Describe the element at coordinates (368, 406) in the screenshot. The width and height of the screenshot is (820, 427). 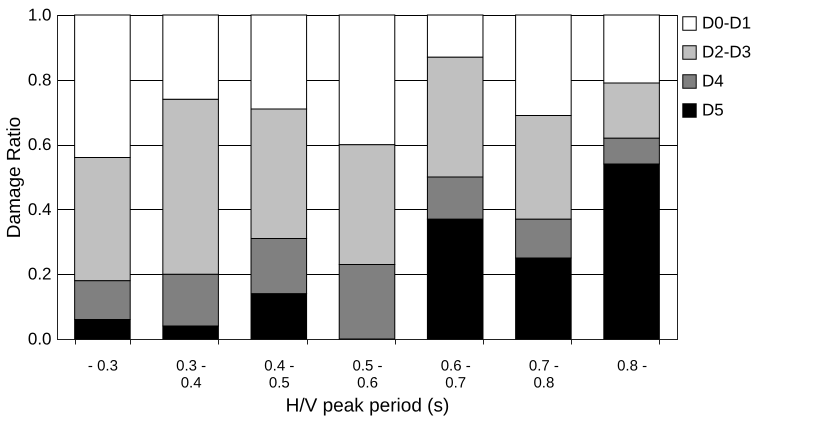
I see `x-axis-title: H/V peak period (s)` at that location.